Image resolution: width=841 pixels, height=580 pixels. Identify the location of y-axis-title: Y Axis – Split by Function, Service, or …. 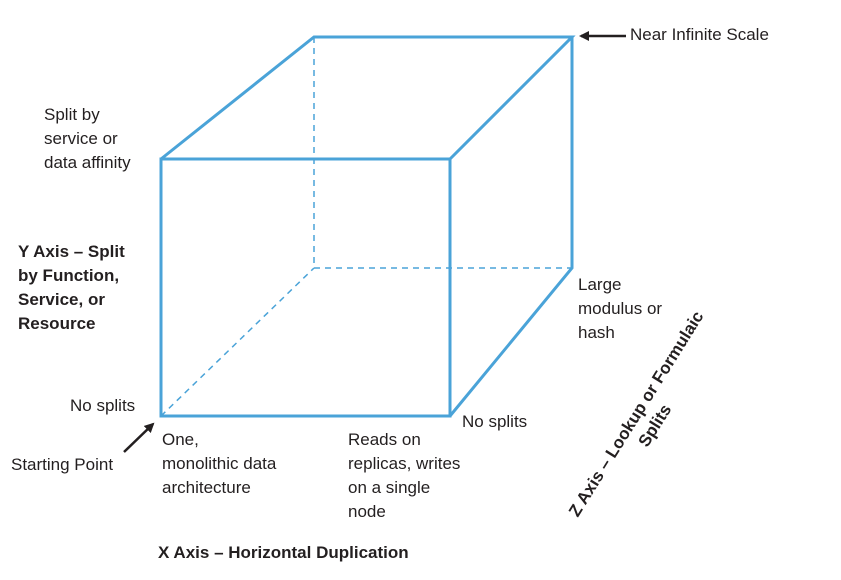
(71, 288).